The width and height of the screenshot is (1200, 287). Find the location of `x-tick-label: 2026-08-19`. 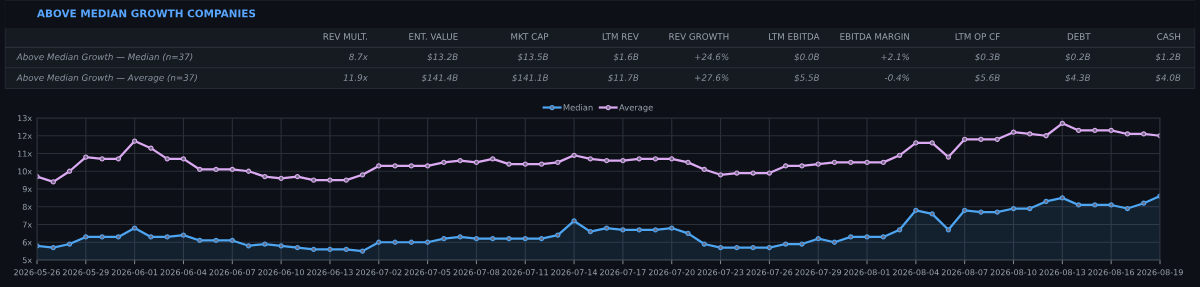

x-tick-label: 2026-08-19 is located at coordinates (1160, 272).